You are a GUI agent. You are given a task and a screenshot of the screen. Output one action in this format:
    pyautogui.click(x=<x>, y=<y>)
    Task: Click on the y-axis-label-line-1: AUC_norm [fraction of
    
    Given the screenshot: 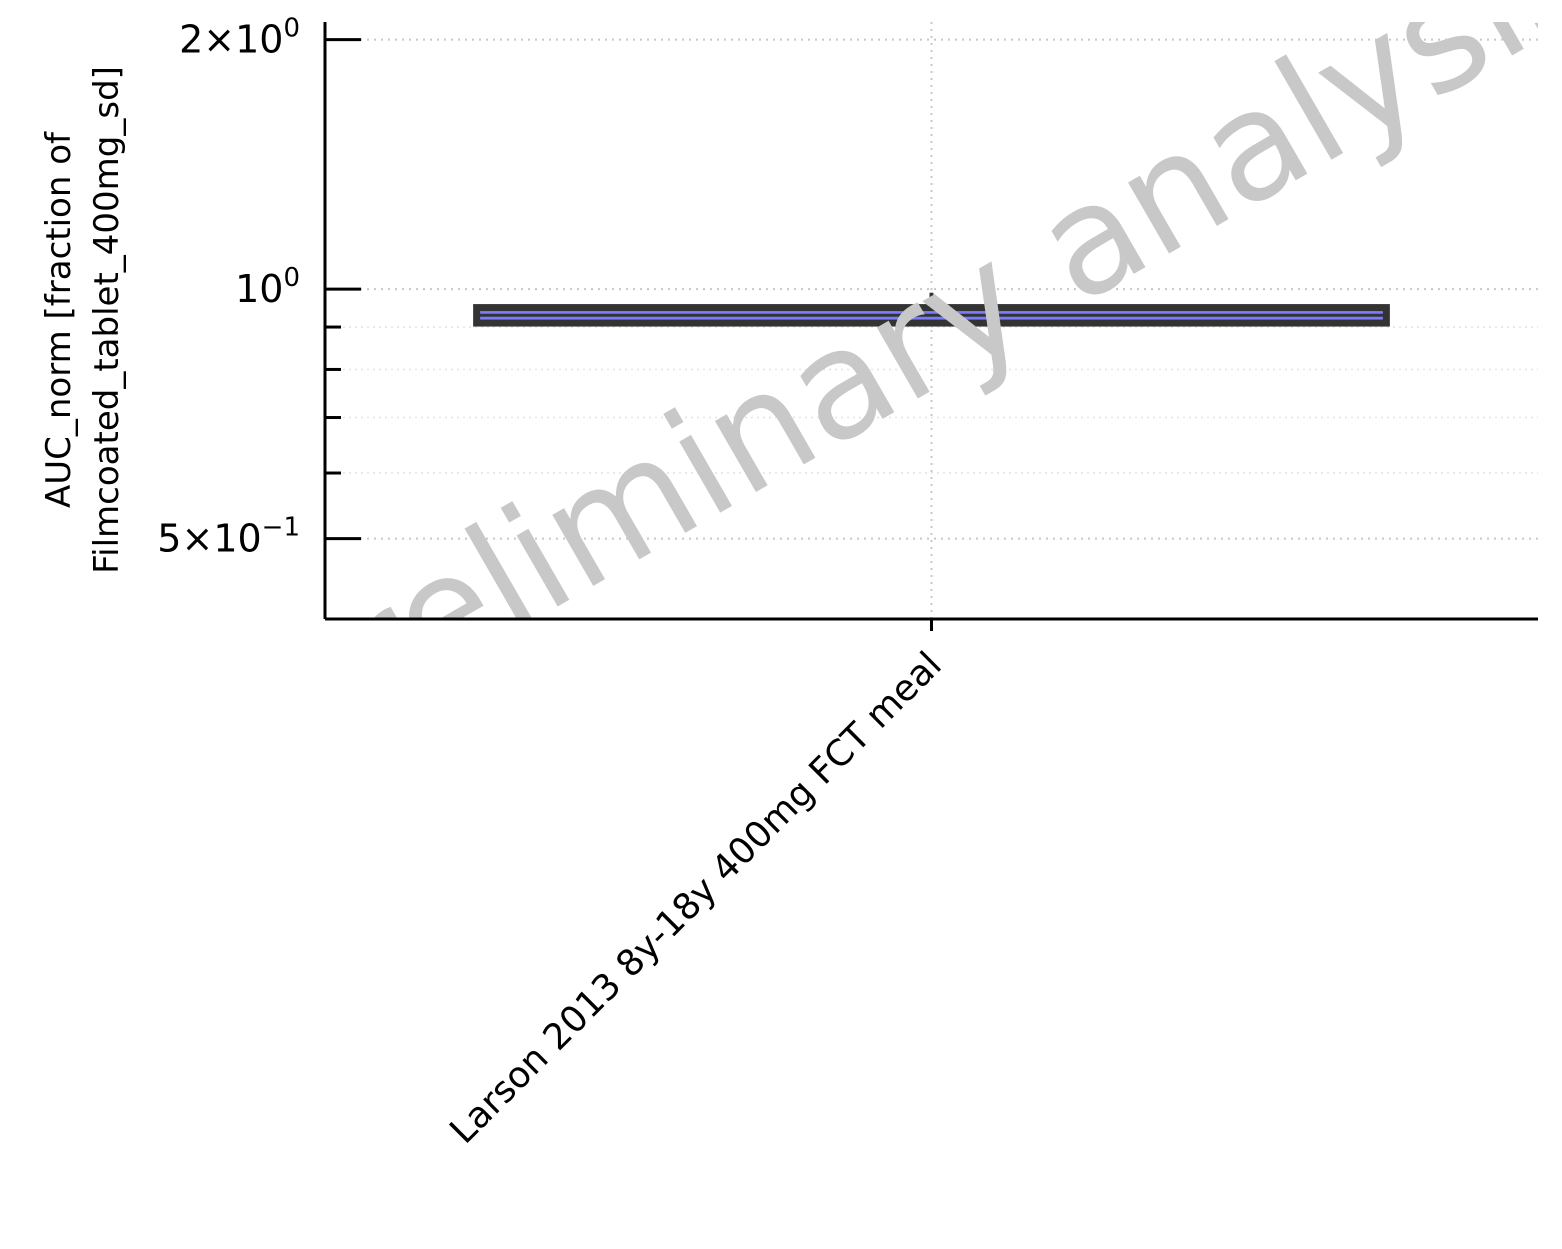 What is the action you would take?
    pyautogui.click(x=59, y=319)
    